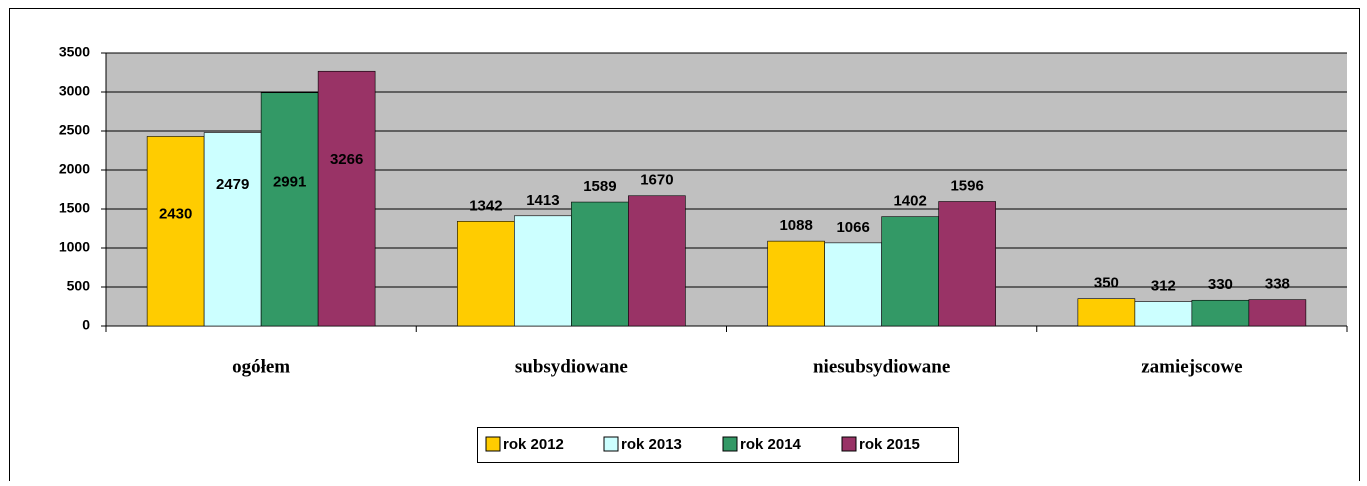  Describe the element at coordinates (74, 208) in the screenshot. I see `y-tick-label: 1500` at that location.